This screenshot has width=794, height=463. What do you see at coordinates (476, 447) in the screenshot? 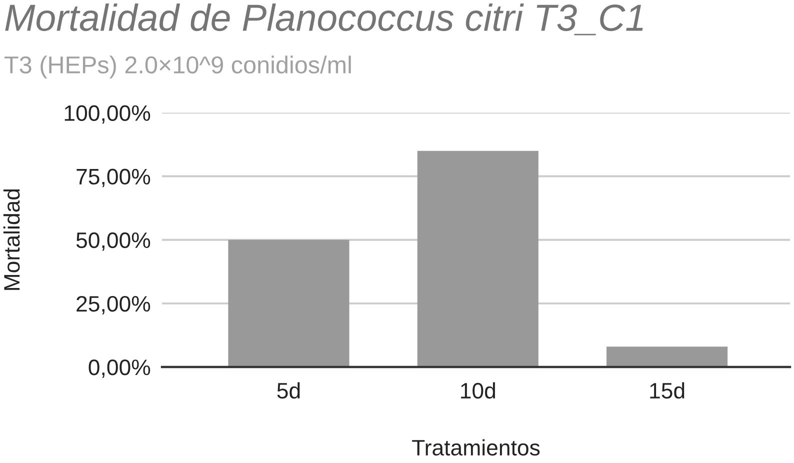
I see `x-axis-title: Tratamientos` at bounding box center [476, 447].